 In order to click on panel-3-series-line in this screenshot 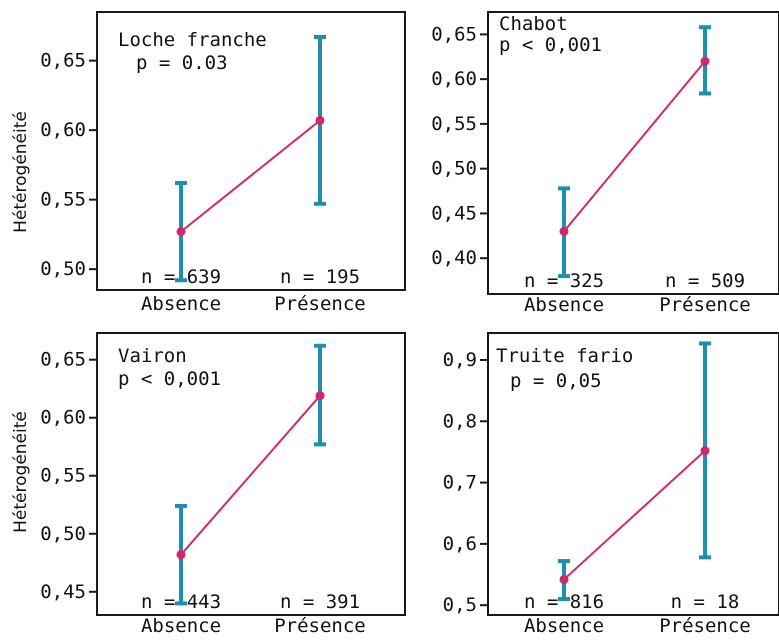, I will do `click(250, 475)`.